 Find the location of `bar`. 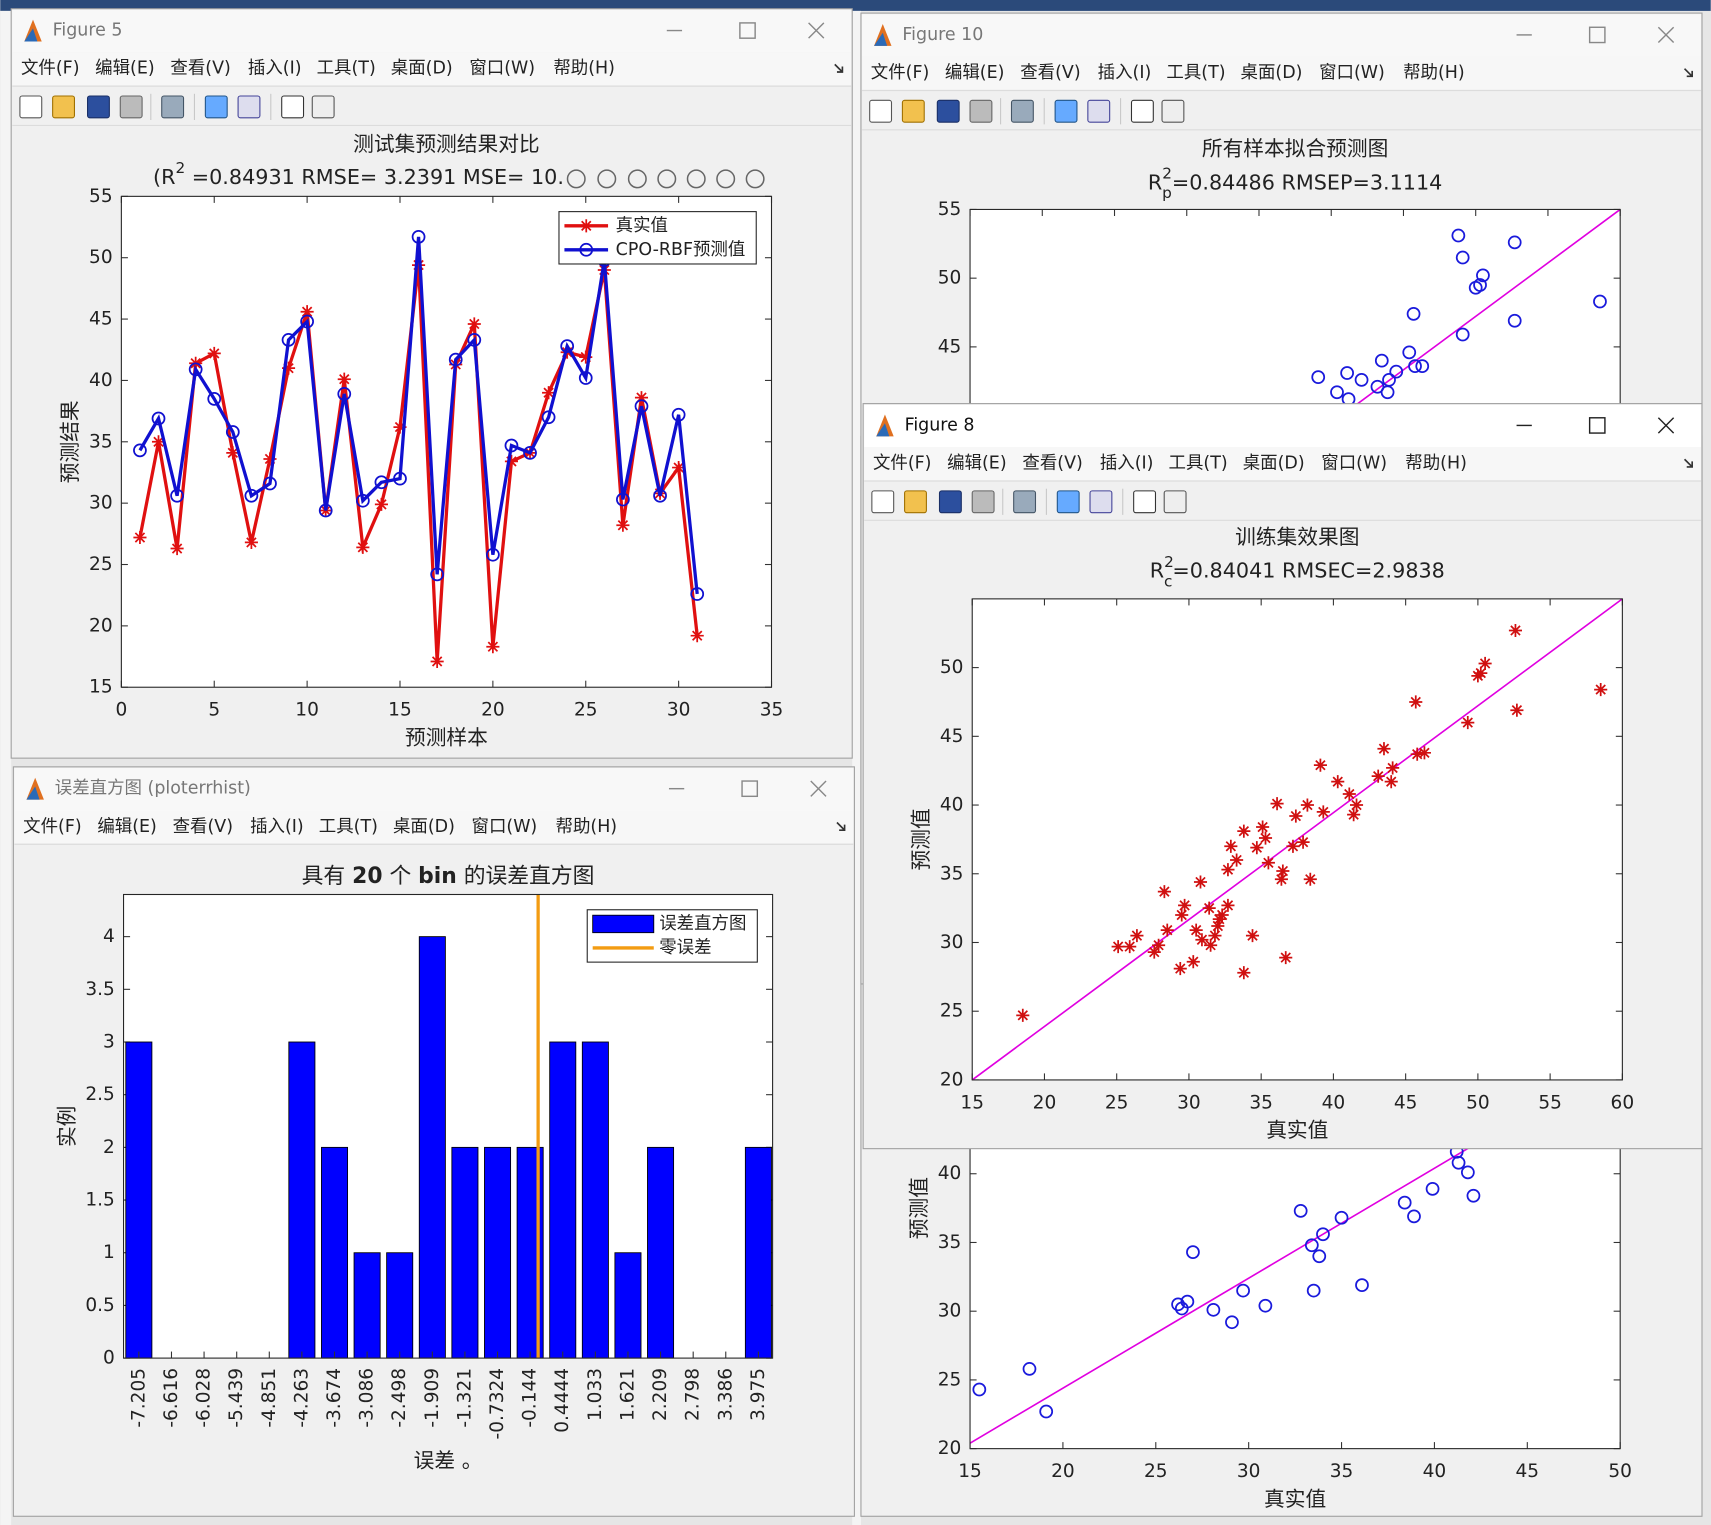

bar is located at coordinates (628, 1305).